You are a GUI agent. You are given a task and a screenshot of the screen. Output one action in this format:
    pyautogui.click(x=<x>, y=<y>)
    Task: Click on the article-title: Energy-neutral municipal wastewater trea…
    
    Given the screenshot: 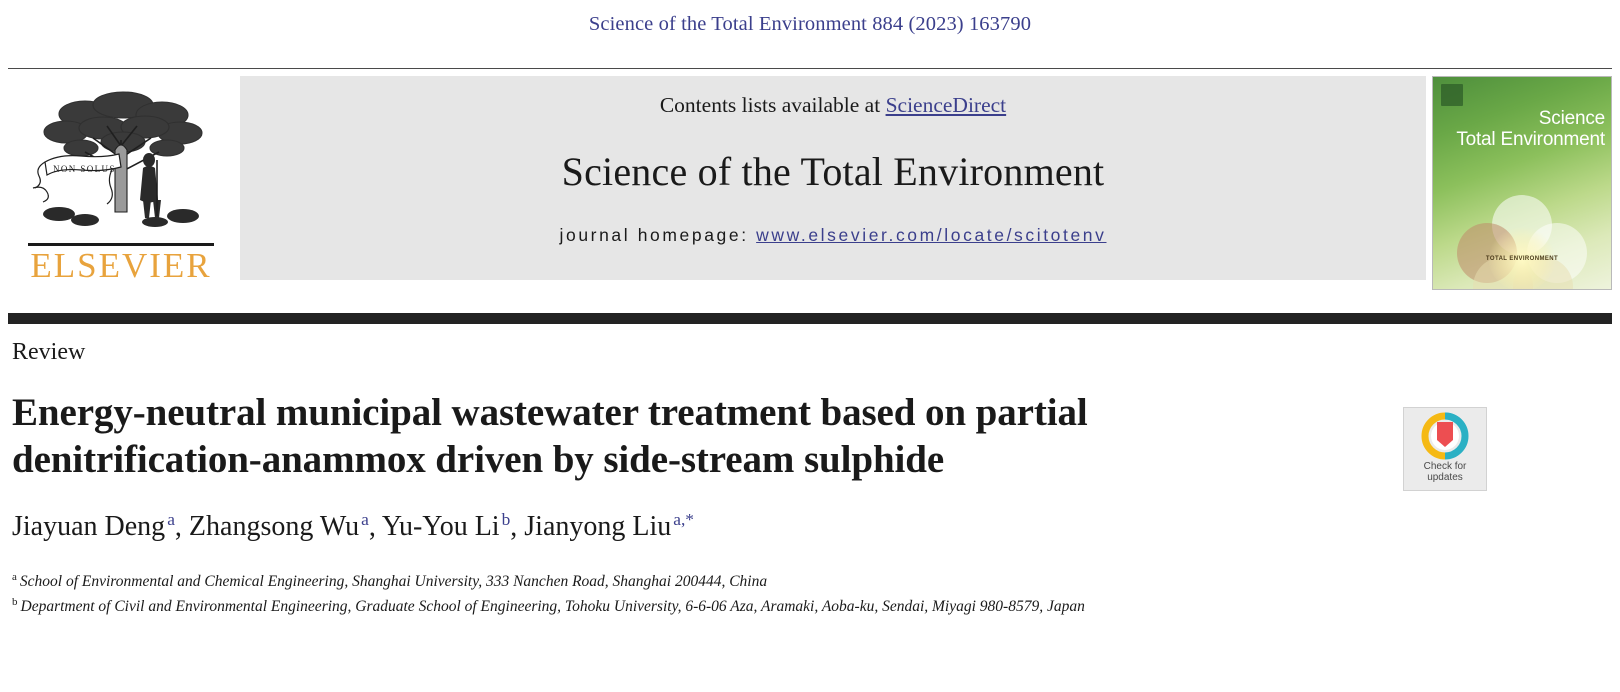 What is the action you would take?
    pyautogui.click(x=597, y=436)
    